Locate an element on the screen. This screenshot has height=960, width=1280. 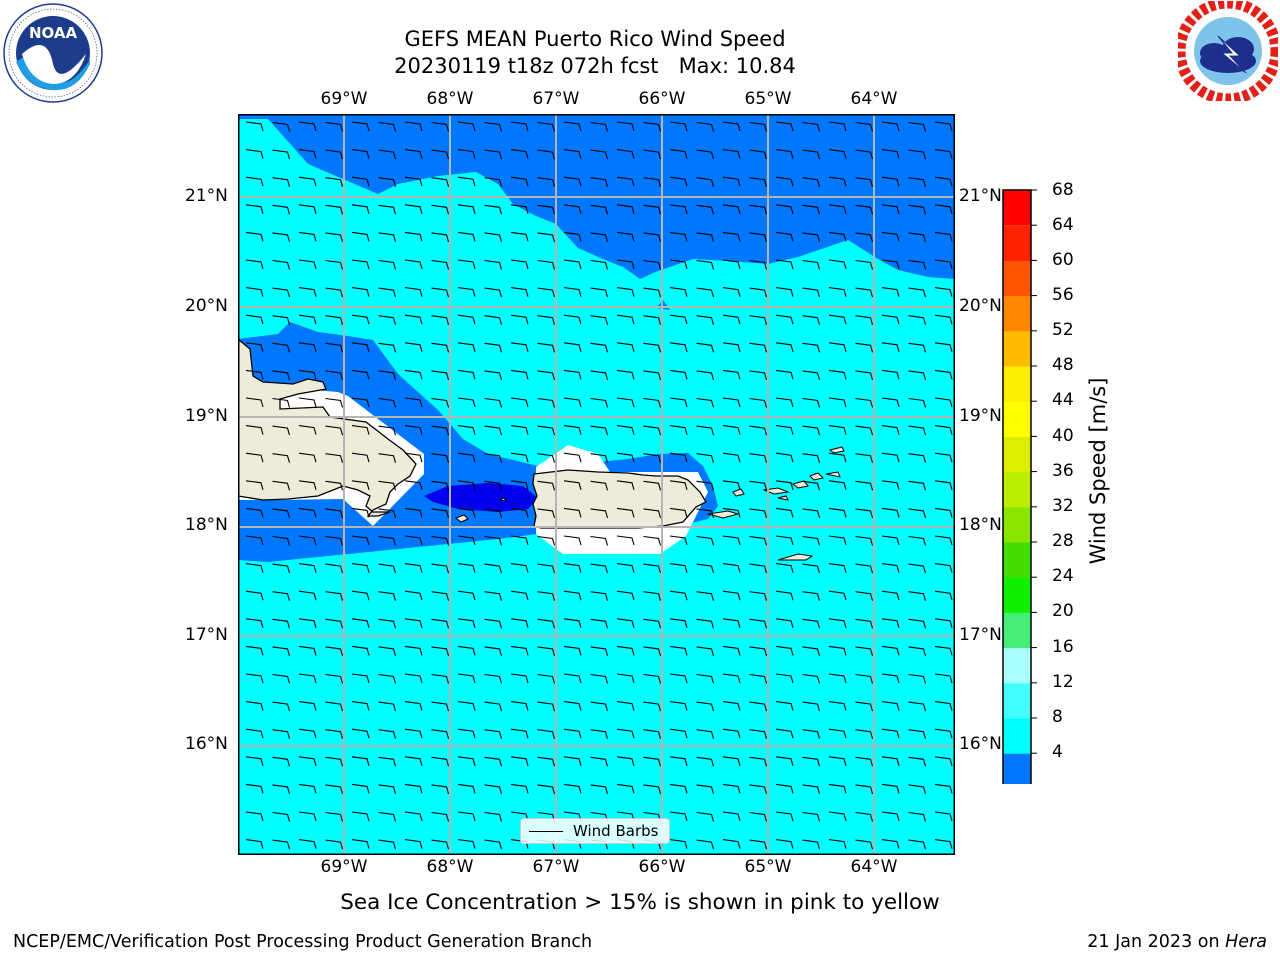
colorbar-segment is located at coordinates (1017, 208).